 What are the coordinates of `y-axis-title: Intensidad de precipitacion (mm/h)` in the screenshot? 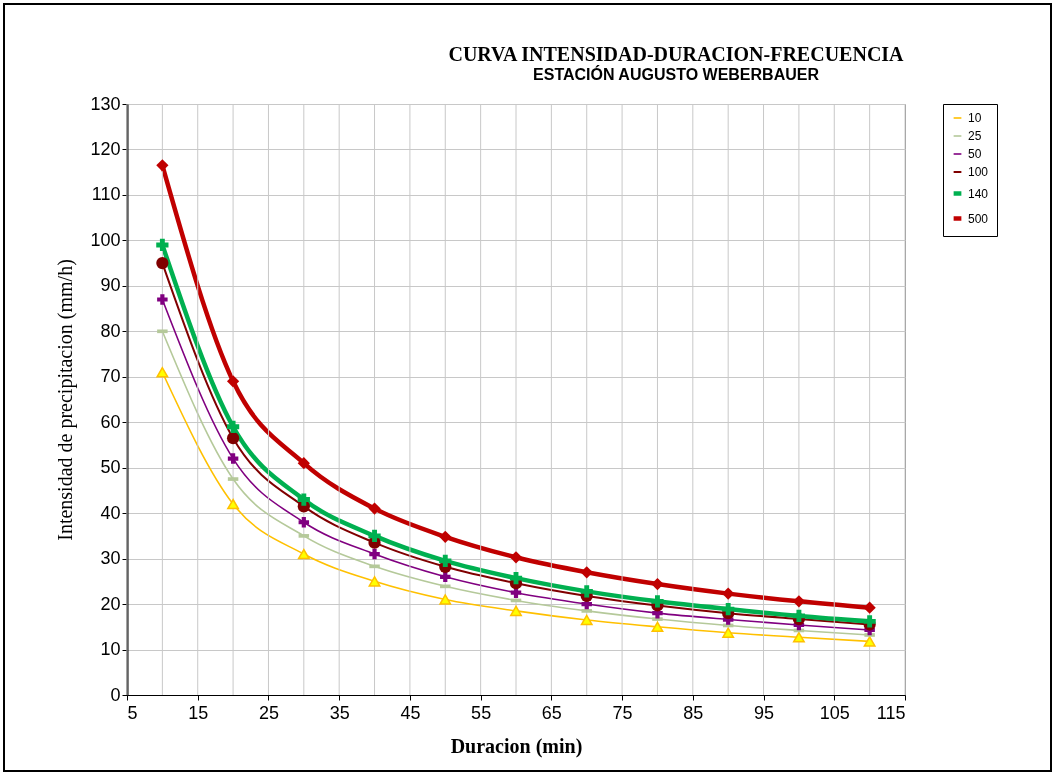 It's located at (66, 400).